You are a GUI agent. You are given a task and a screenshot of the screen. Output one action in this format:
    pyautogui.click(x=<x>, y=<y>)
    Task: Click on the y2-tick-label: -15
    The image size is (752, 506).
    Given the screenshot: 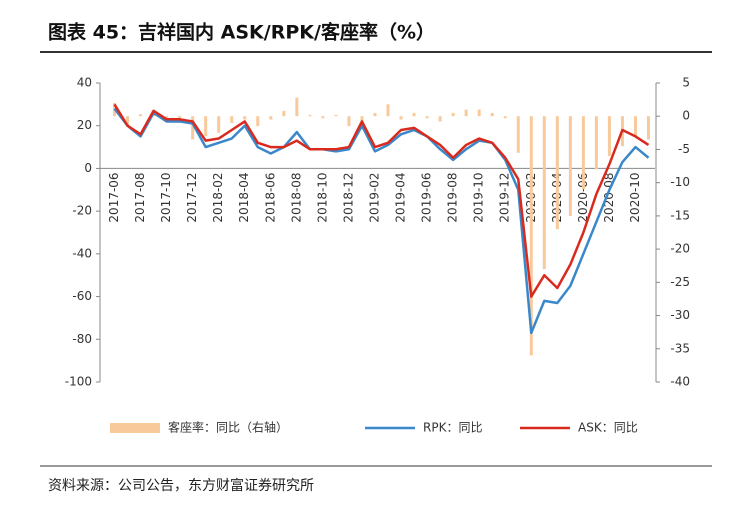 What is the action you would take?
    pyautogui.click(x=680, y=215)
    